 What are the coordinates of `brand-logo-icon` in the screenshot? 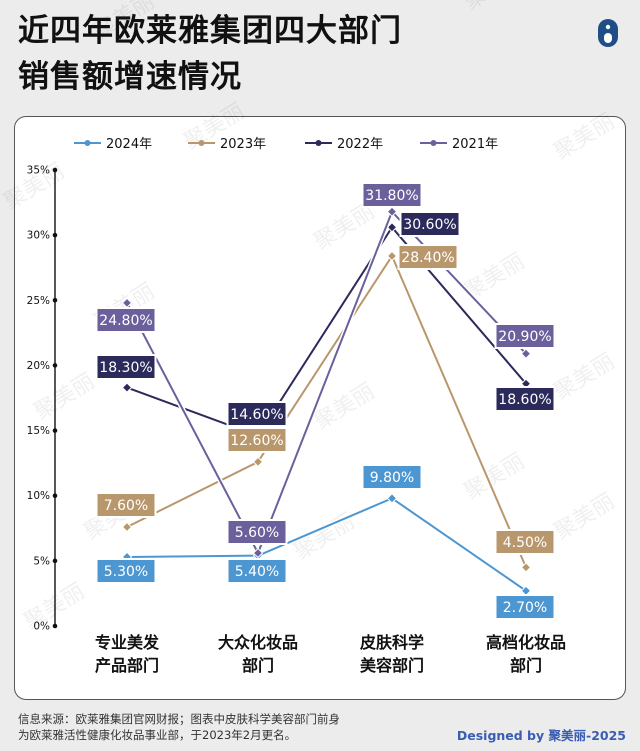 It's located at (608, 33).